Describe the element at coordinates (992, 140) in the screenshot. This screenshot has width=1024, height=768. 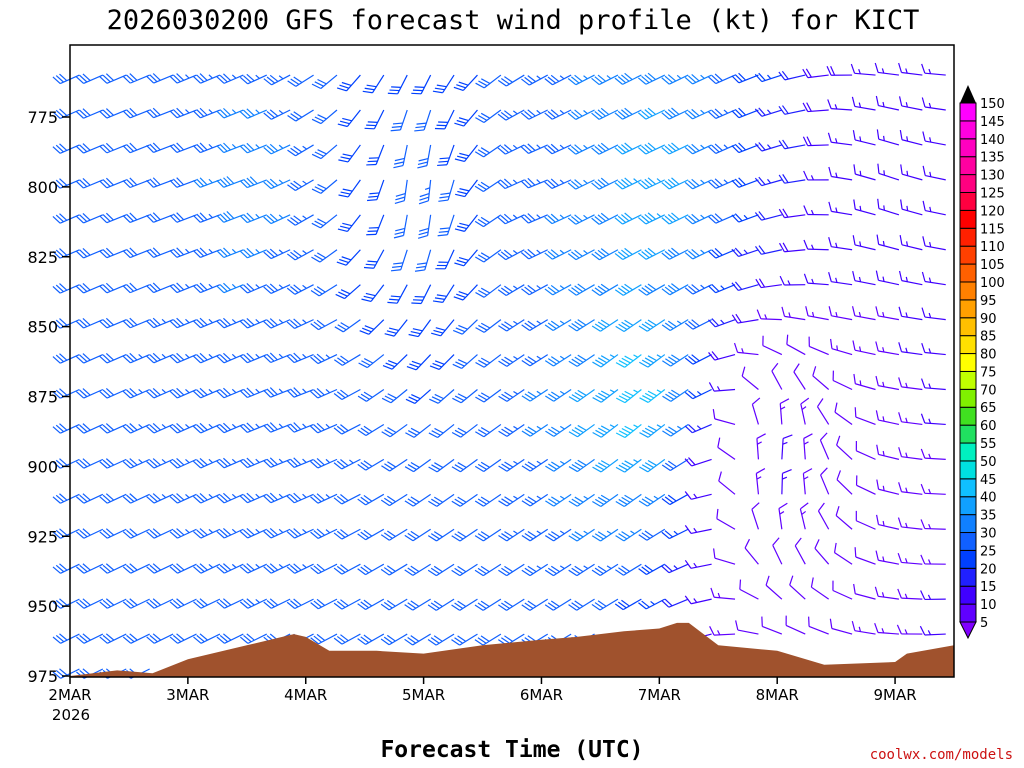
I see `colorbar-label-140: 140` at that location.